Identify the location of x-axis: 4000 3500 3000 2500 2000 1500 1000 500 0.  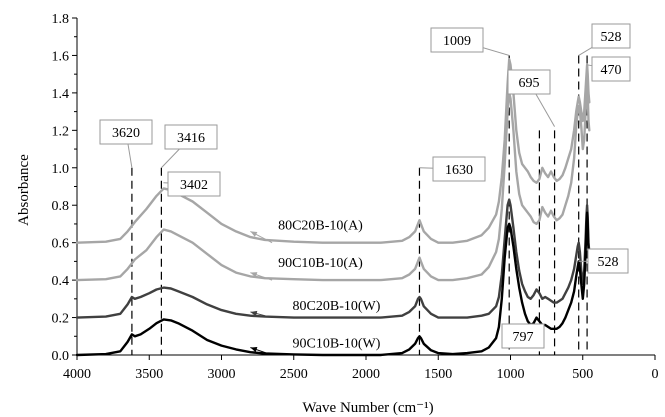
(361, 368).